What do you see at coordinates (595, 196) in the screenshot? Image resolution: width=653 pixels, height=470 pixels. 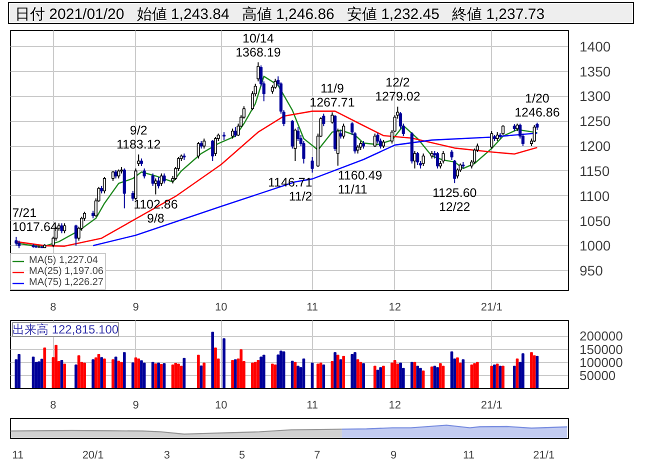 I see `y-tick-label: 1100` at bounding box center [595, 196].